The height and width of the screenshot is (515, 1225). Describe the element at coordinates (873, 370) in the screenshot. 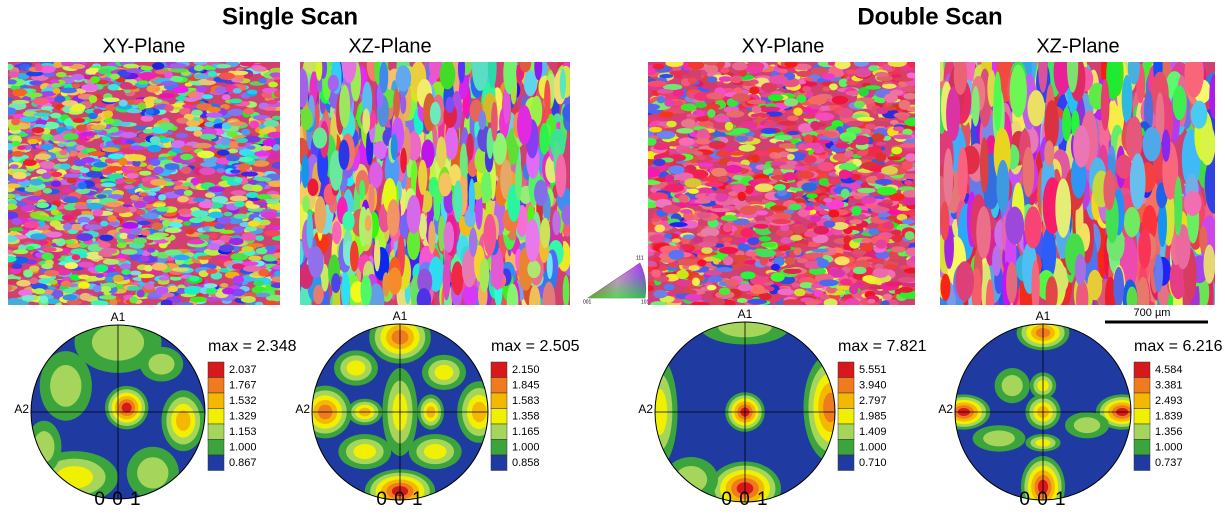

I see `legend-value: 5.551` at that location.